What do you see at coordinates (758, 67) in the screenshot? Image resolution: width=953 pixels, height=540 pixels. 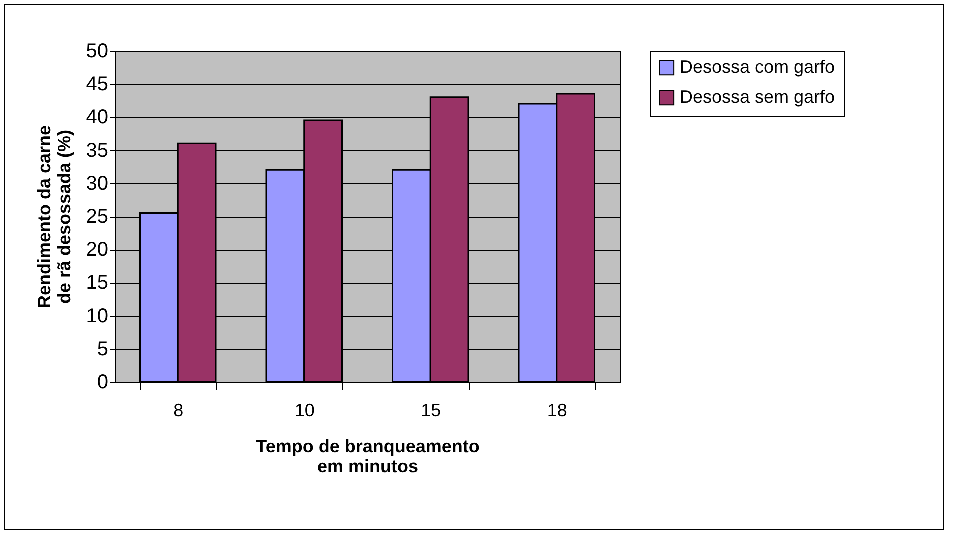 I see `legend-label: Desossa com garfo` at bounding box center [758, 67].